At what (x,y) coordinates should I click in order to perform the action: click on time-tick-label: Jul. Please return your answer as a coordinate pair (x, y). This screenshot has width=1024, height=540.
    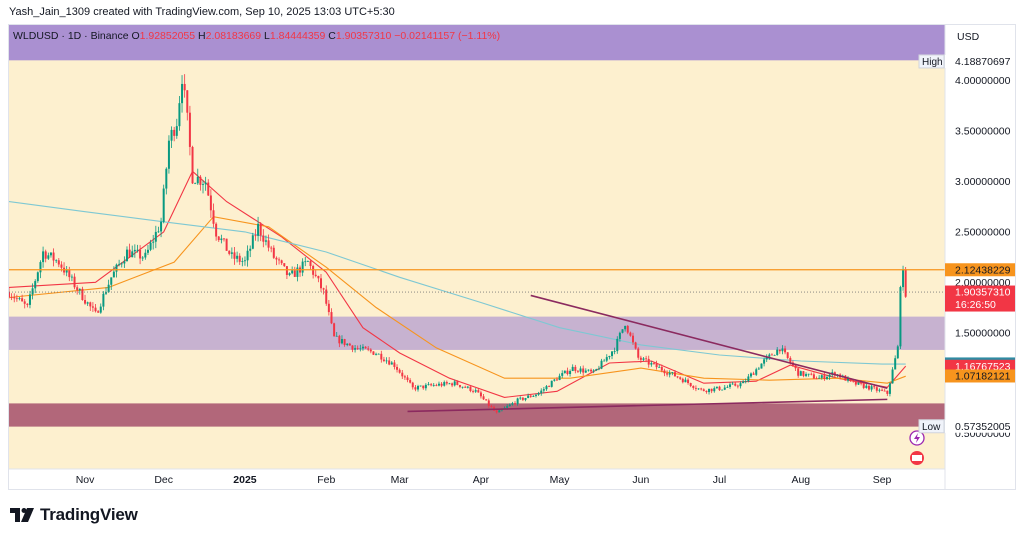
    Looking at the image, I should click on (719, 480).